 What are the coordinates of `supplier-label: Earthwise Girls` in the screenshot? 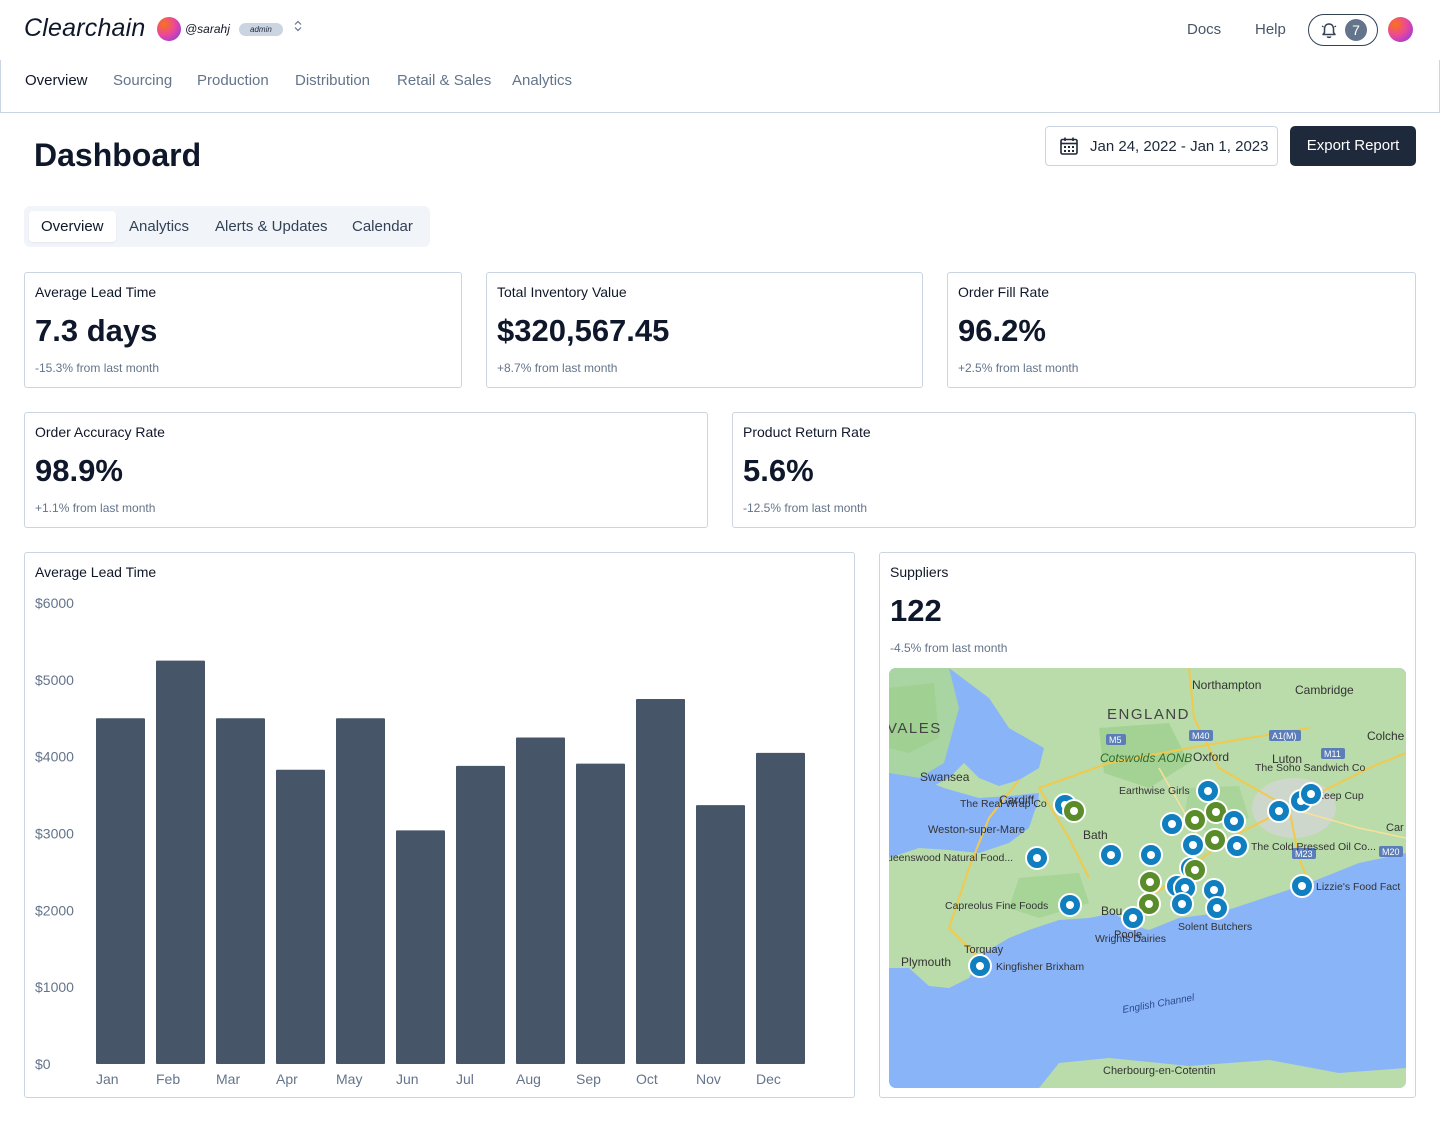 It's located at (1154, 791).